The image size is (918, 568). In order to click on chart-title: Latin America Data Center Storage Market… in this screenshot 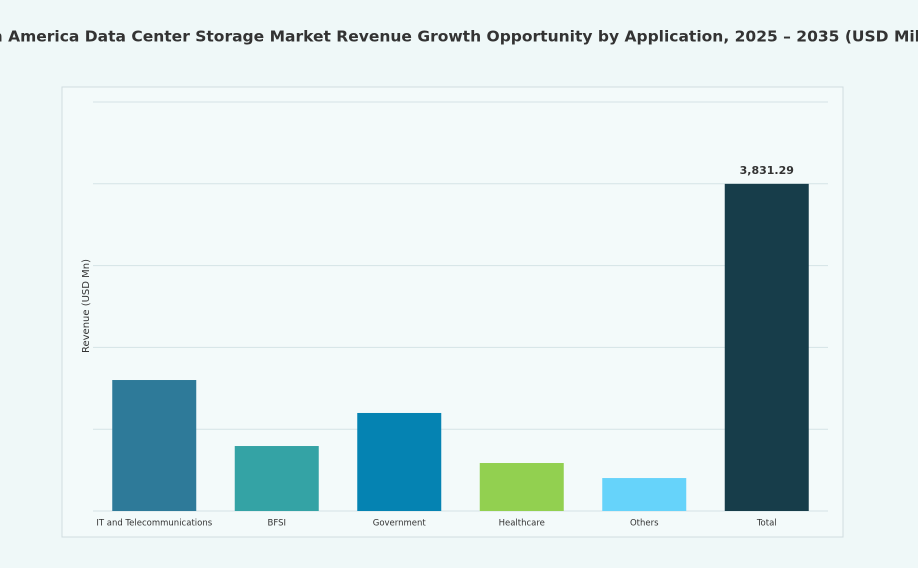, I will do `click(459, 37)`.